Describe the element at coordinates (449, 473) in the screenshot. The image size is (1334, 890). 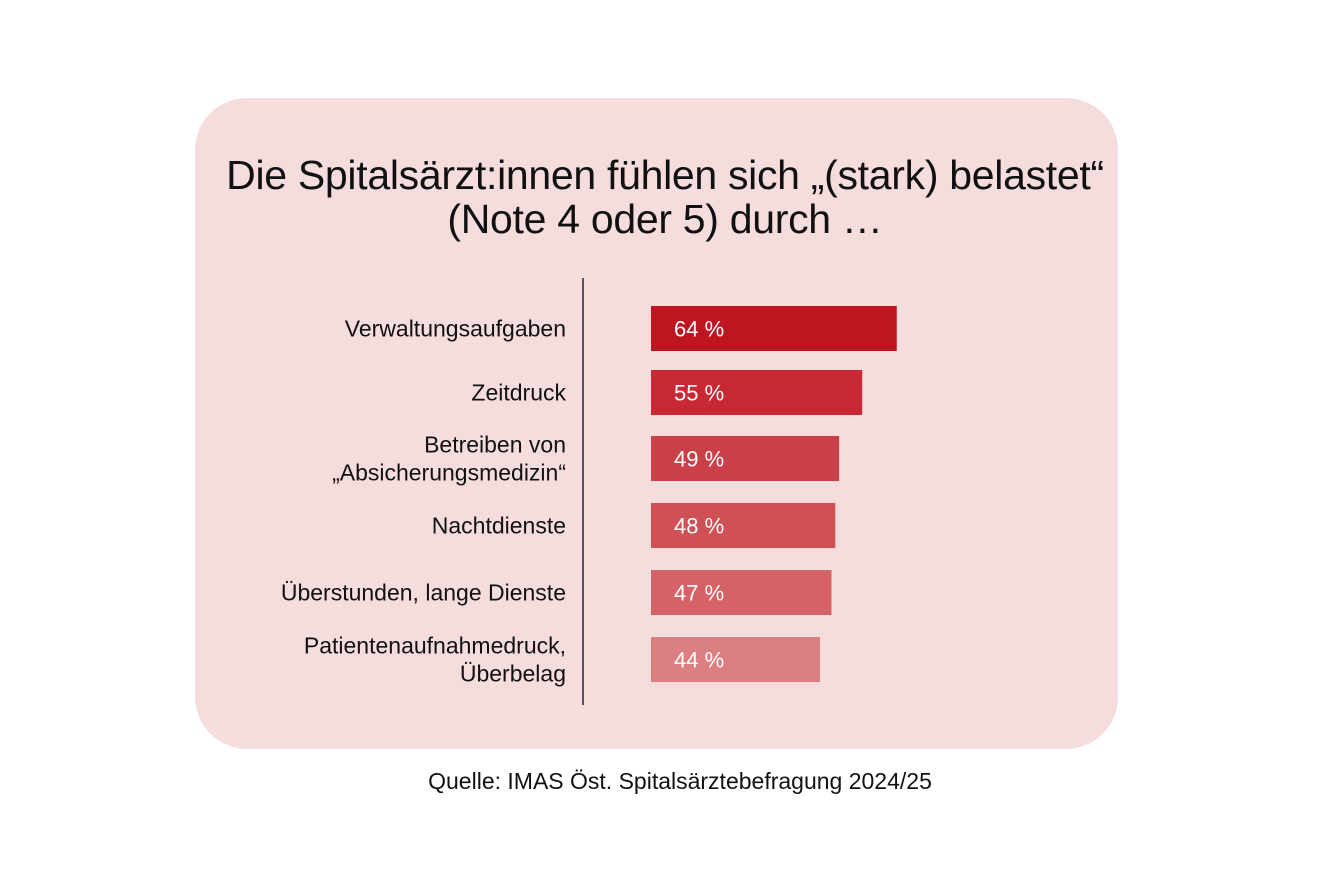
I see `category-label: „Absicherungsmedizin“` at that location.